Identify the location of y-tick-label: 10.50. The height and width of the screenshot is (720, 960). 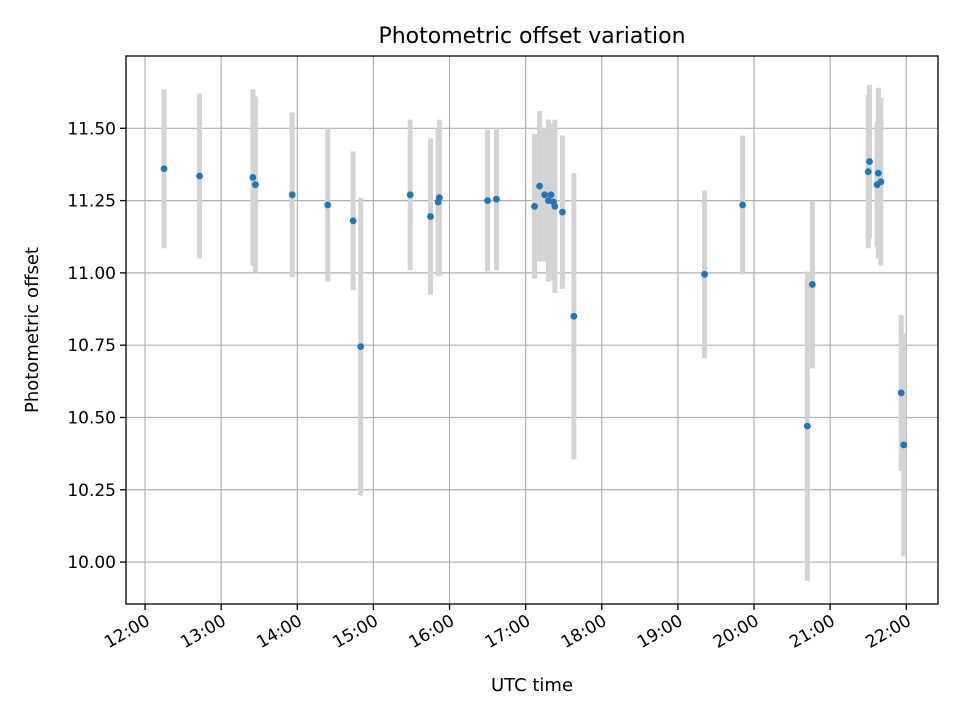
(91, 418).